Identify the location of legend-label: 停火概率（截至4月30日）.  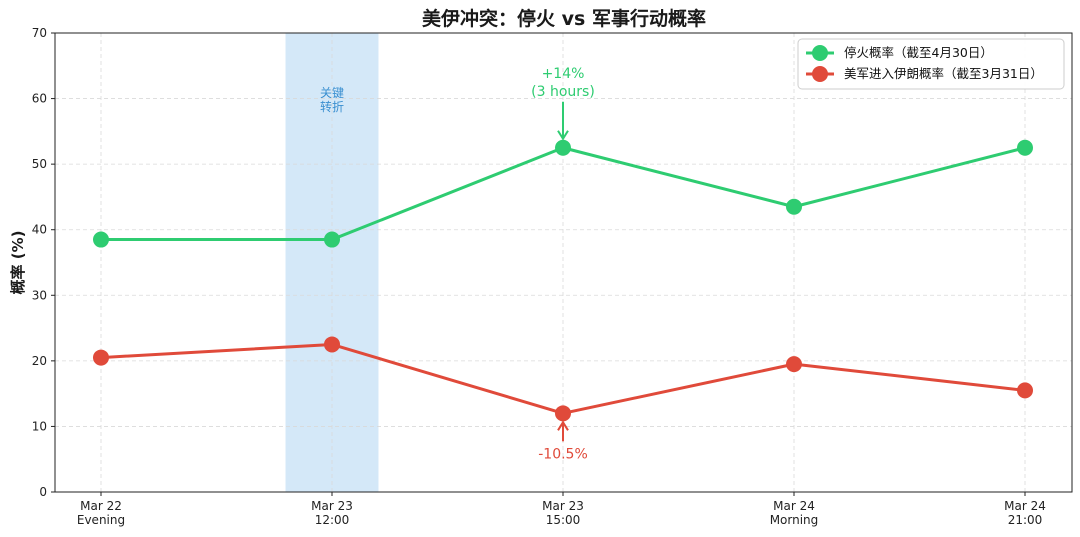
(918, 52).